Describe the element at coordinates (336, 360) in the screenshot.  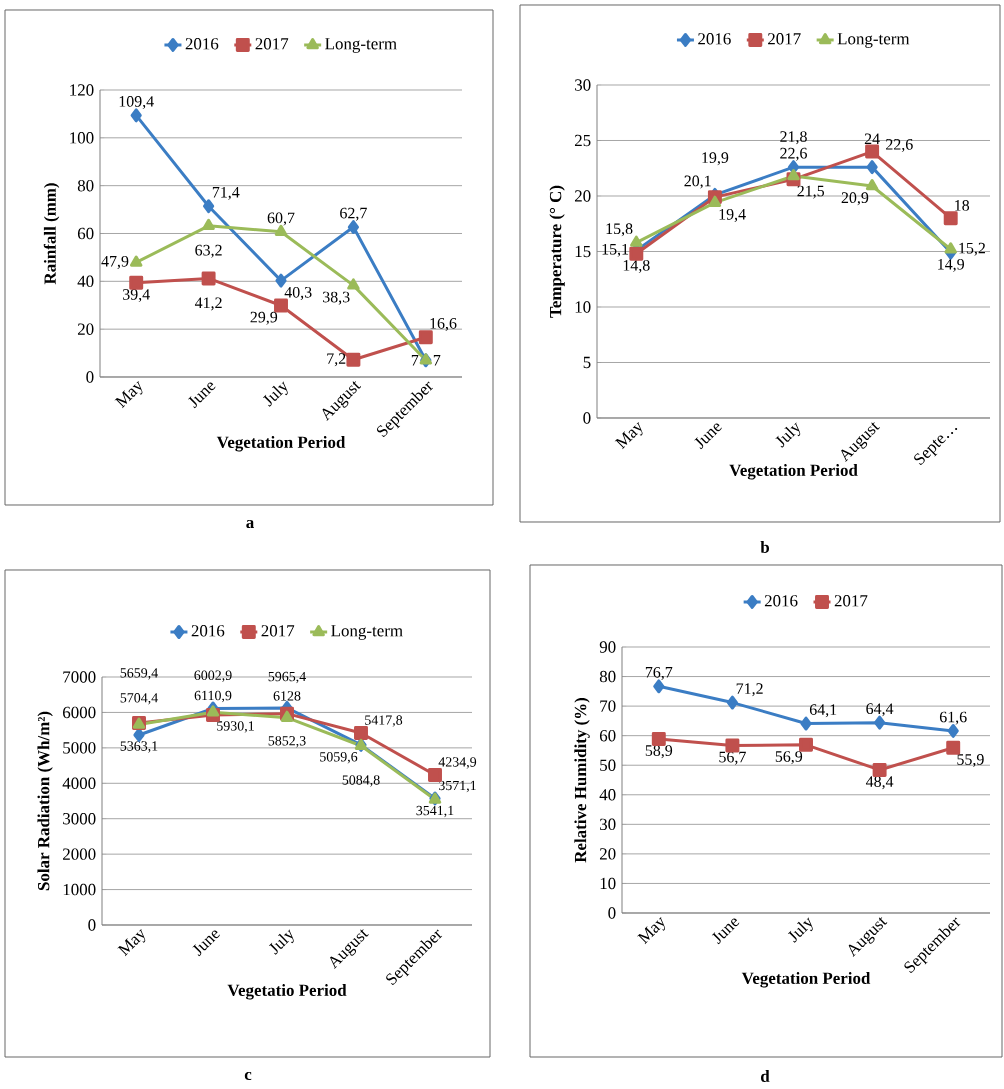
I see `data-label: 7,2` at that location.